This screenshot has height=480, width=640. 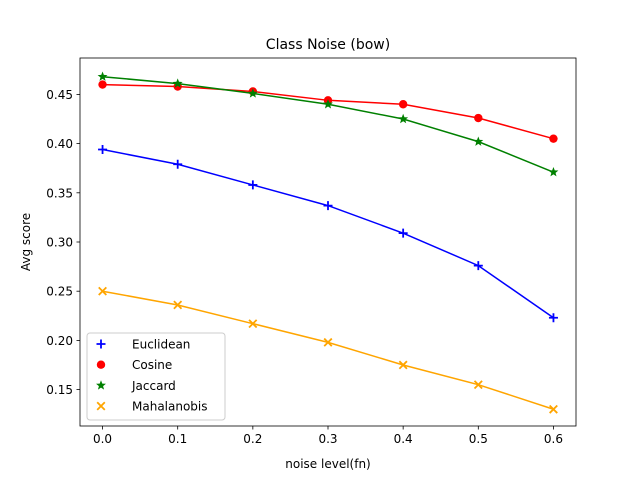 What do you see at coordinates (327, 464) in the screenshot?
I see `x-axis-label: noise level(fn)` at bounding box center [327, 464].